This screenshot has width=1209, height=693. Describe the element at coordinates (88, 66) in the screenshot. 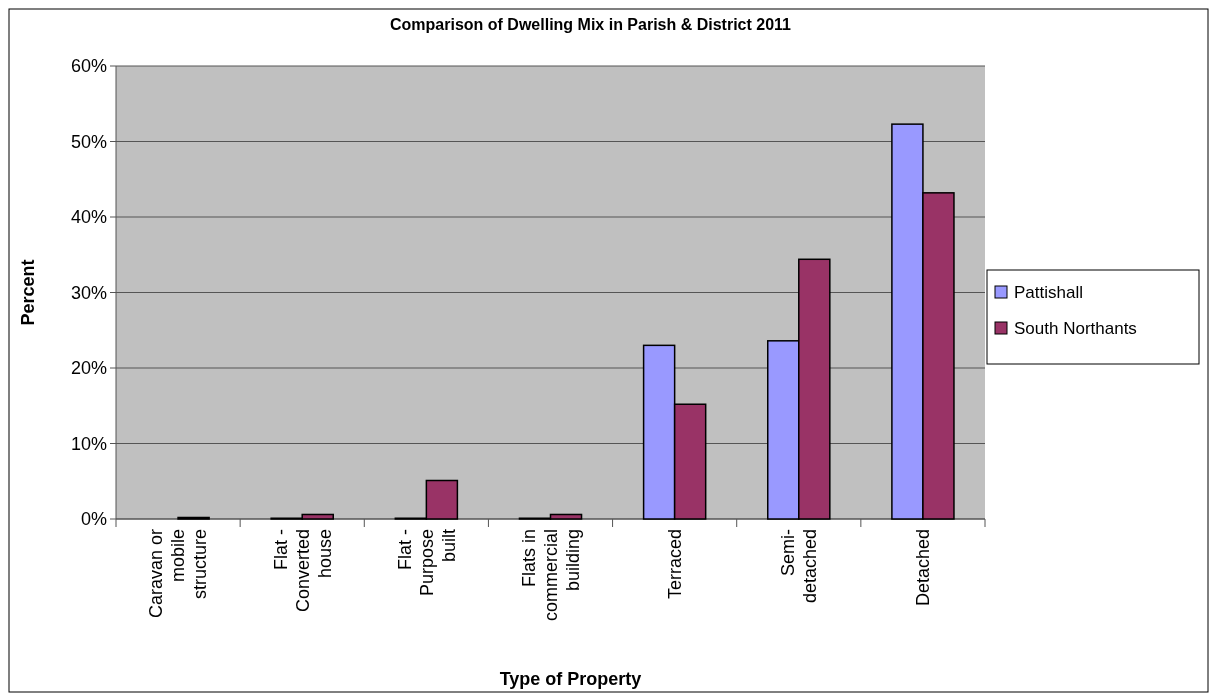

I see `y-tick-label: 60%` at that location.